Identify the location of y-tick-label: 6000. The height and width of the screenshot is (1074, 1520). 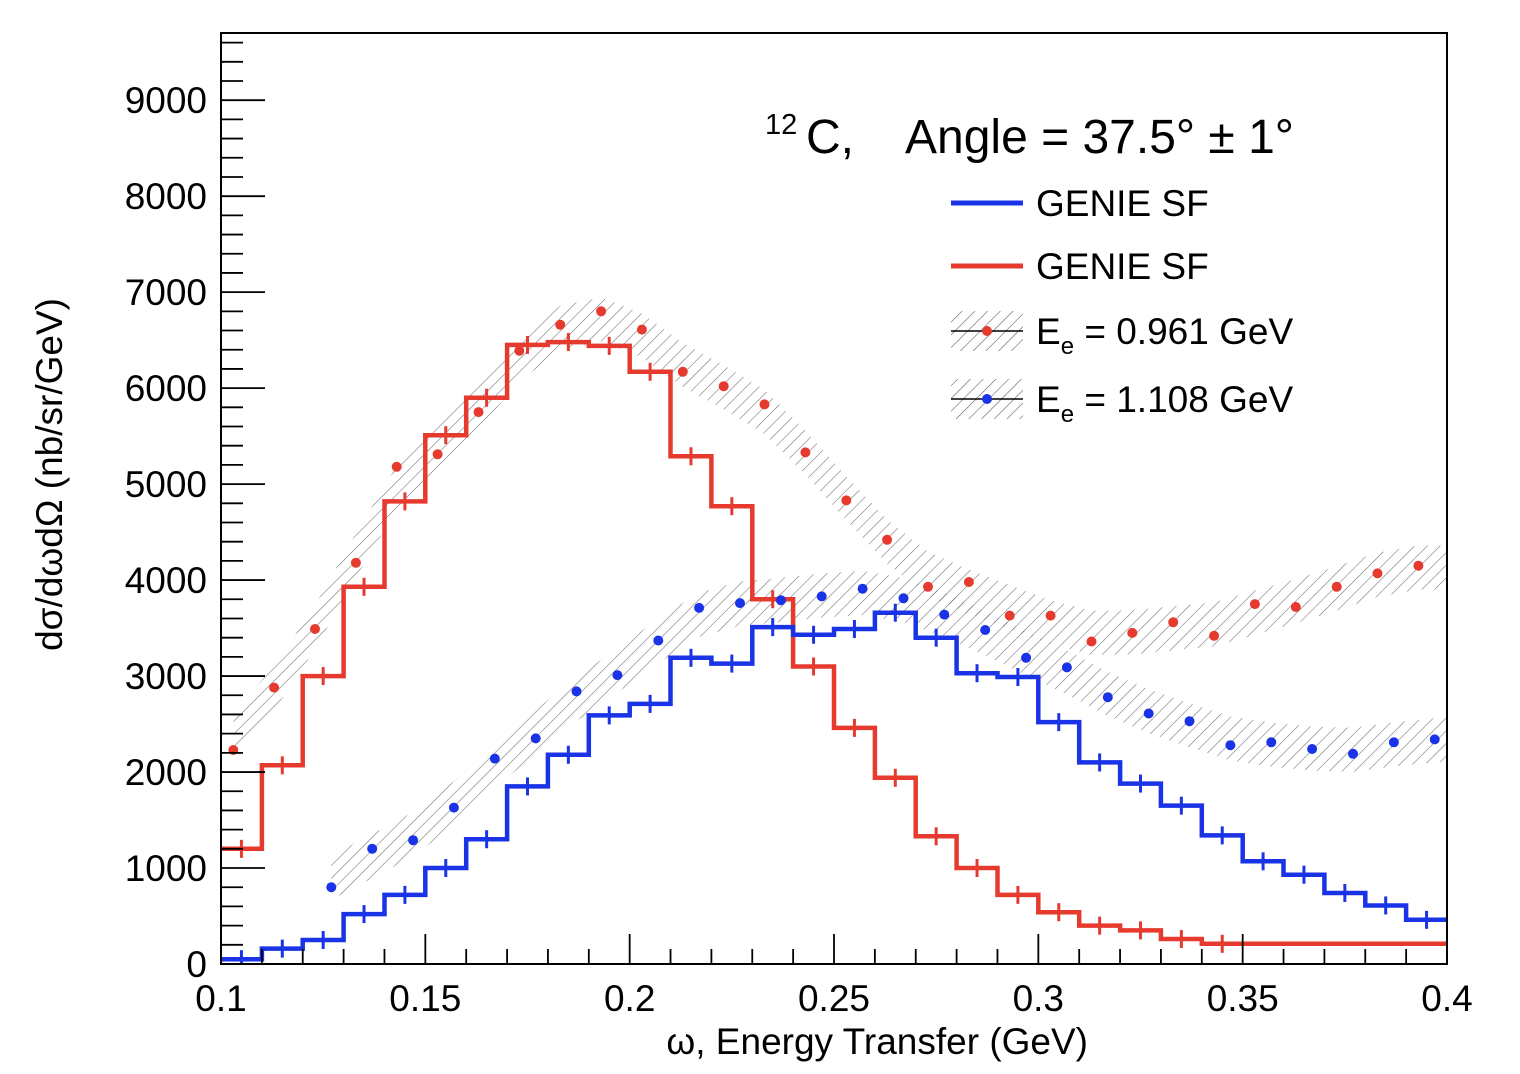
(166, 388).